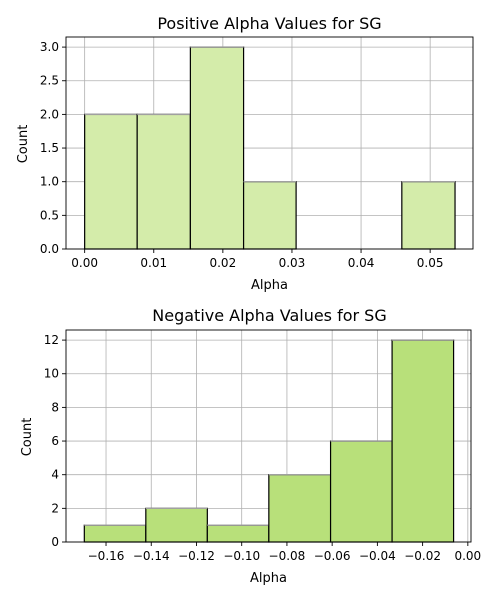  I want to click on x-tick-label: 0.02, so click(222, 263).